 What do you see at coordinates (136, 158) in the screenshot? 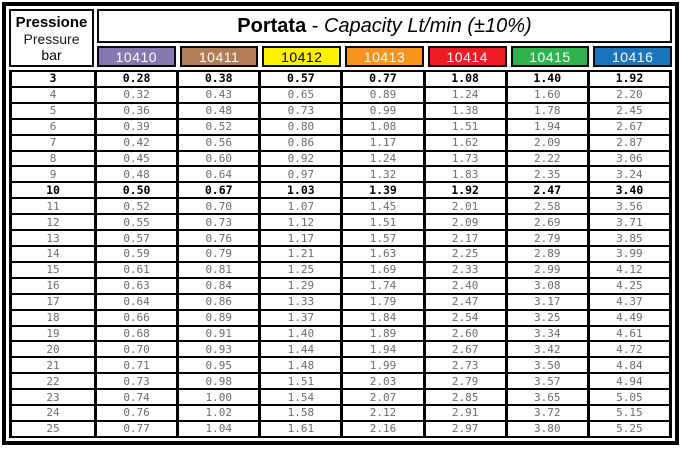
I see `capacity-cell: 0.45` at bounding box center [136, 158].